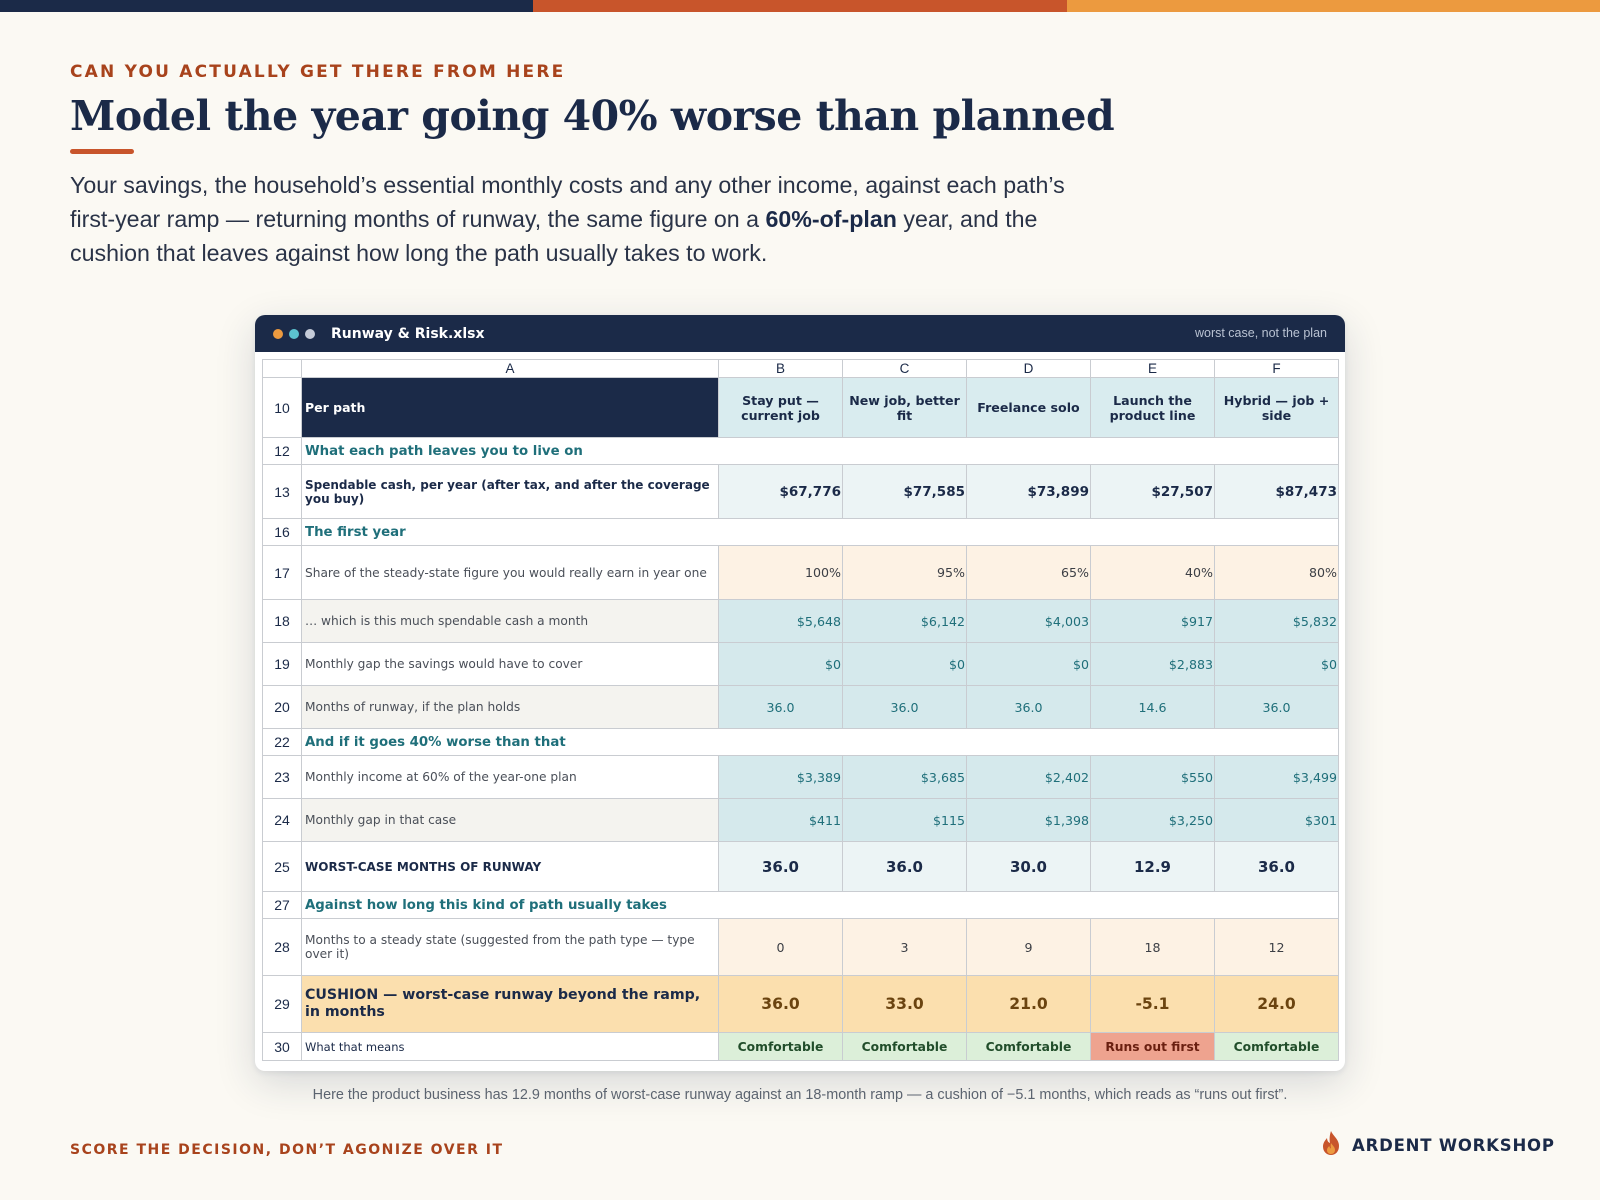 This screenshot has width=1600, height=1200. Describe the element at coordinates (904, 947) in the screenshot. I see `input-cell: 3` at that location.